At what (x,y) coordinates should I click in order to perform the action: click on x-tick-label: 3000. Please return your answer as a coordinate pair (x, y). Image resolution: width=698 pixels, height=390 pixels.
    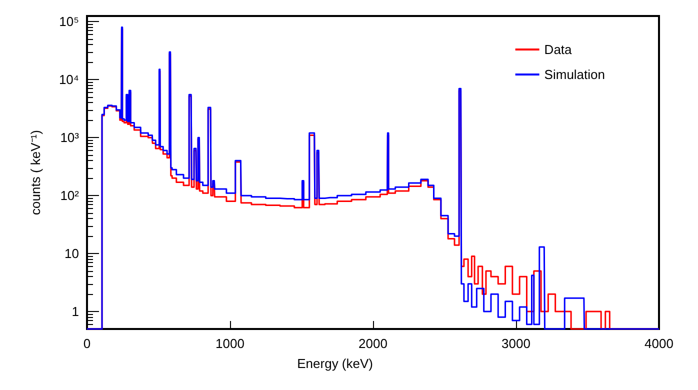
    Looking at the image, I should click on (516, 343).